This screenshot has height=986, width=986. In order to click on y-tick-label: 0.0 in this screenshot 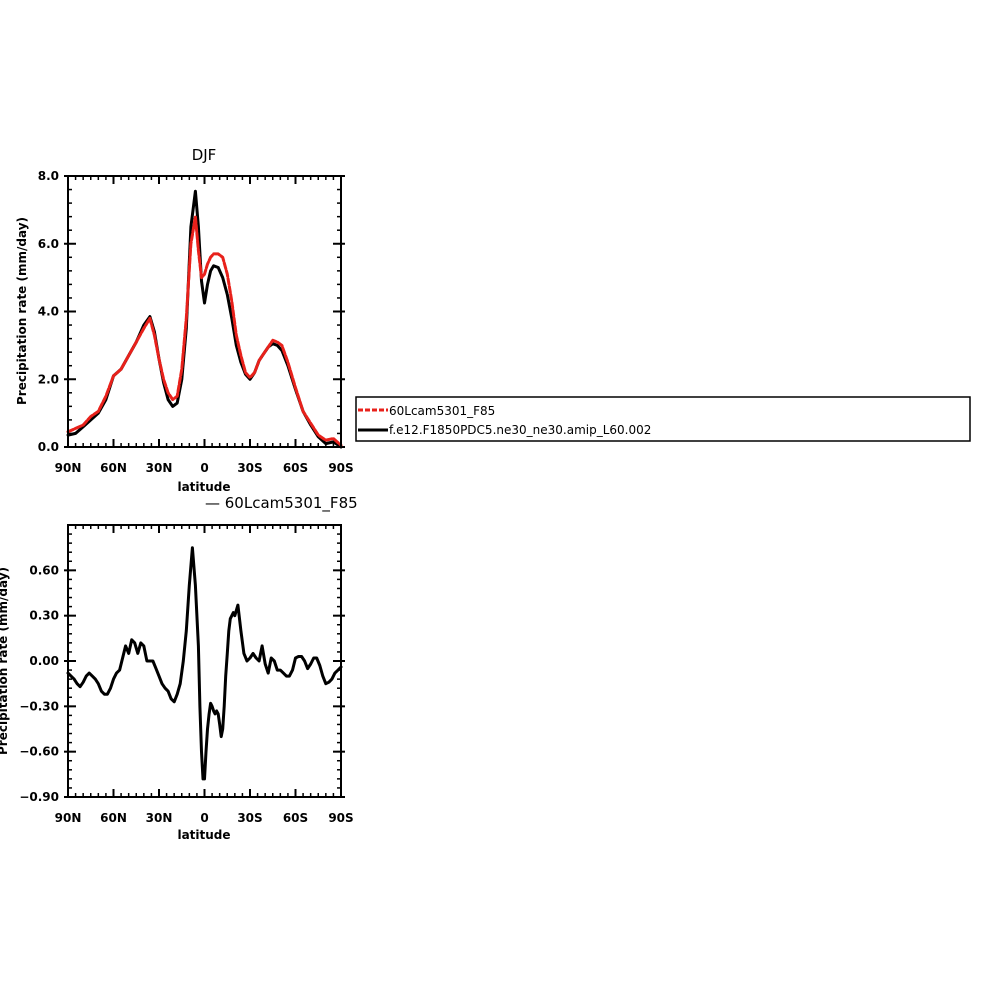, I will do `click(48, 447)`.